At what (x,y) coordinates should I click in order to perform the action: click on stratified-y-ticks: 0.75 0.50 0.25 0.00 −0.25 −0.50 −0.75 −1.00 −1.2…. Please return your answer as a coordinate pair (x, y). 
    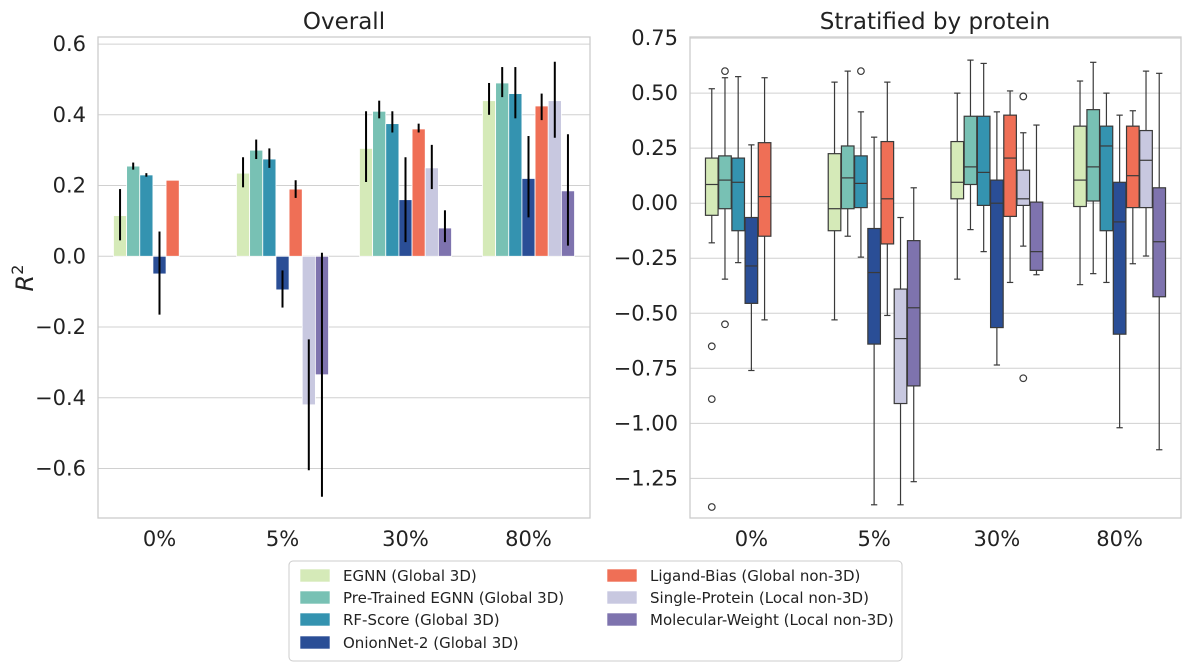
    Looking at the image, I should click on (646, 258).